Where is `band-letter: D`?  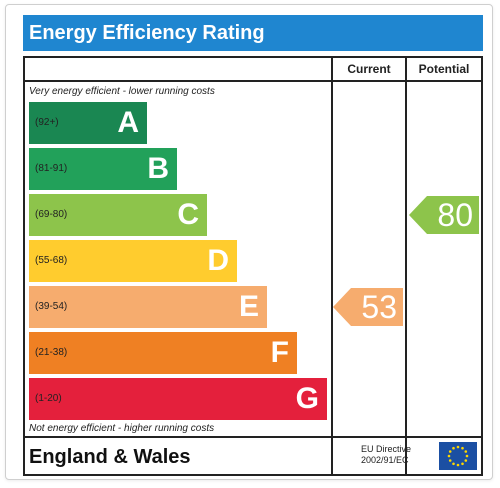 band-letter: D is located at coordinates (218, 260).